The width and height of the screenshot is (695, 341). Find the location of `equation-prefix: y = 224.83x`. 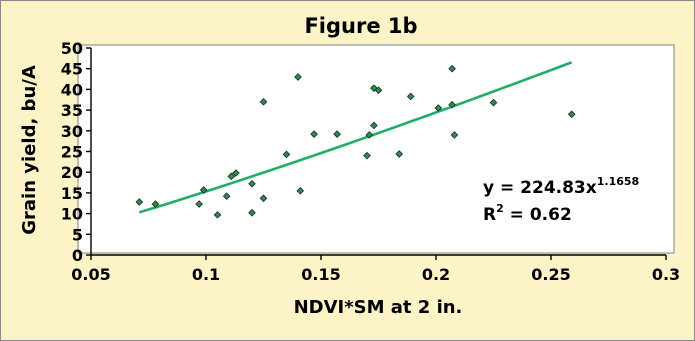

equation-prefix: y = 224.83x is located at coordinates (540, 188).